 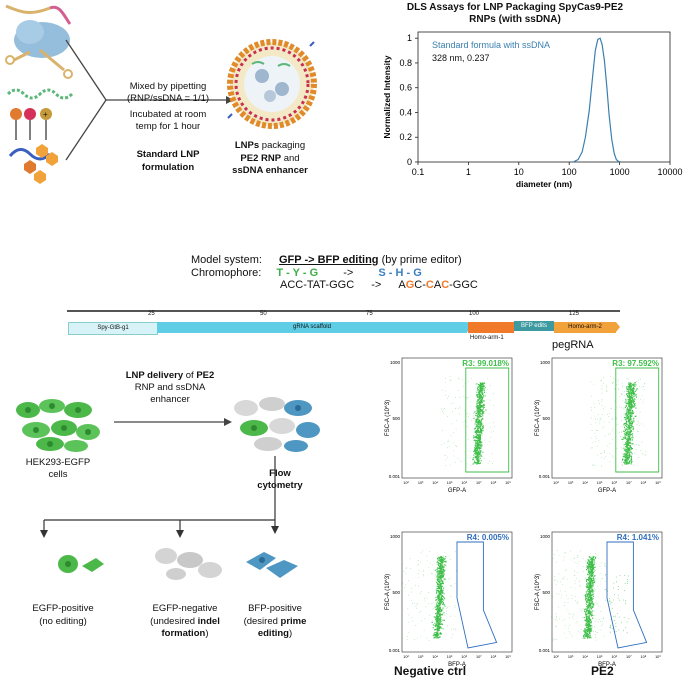 What do you see at coordinates (445, 285) in the screenshot?
I see `seq-to-c2: C` at bounding box center [445, 285].